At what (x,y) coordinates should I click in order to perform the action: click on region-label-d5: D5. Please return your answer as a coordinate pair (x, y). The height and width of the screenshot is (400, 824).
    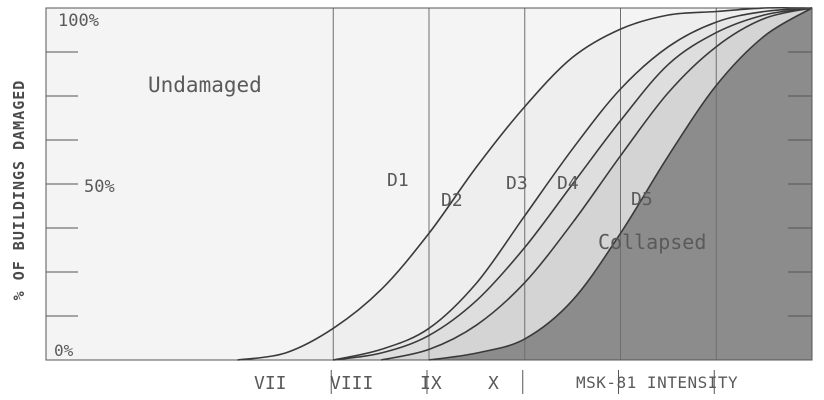
    Looking at the image, I should click on (642, 199).